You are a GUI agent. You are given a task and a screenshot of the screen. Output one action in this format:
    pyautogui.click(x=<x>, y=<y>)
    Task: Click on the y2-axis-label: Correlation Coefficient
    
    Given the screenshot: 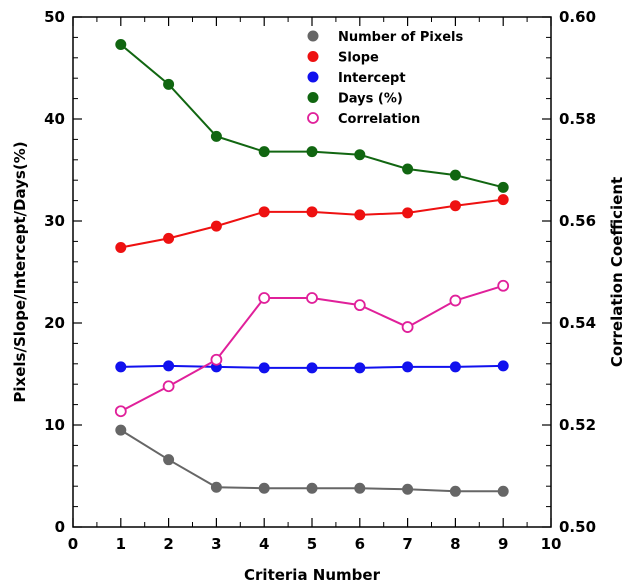 What is the action you would take?
    pyautogui.click(x=617, y=272)
    